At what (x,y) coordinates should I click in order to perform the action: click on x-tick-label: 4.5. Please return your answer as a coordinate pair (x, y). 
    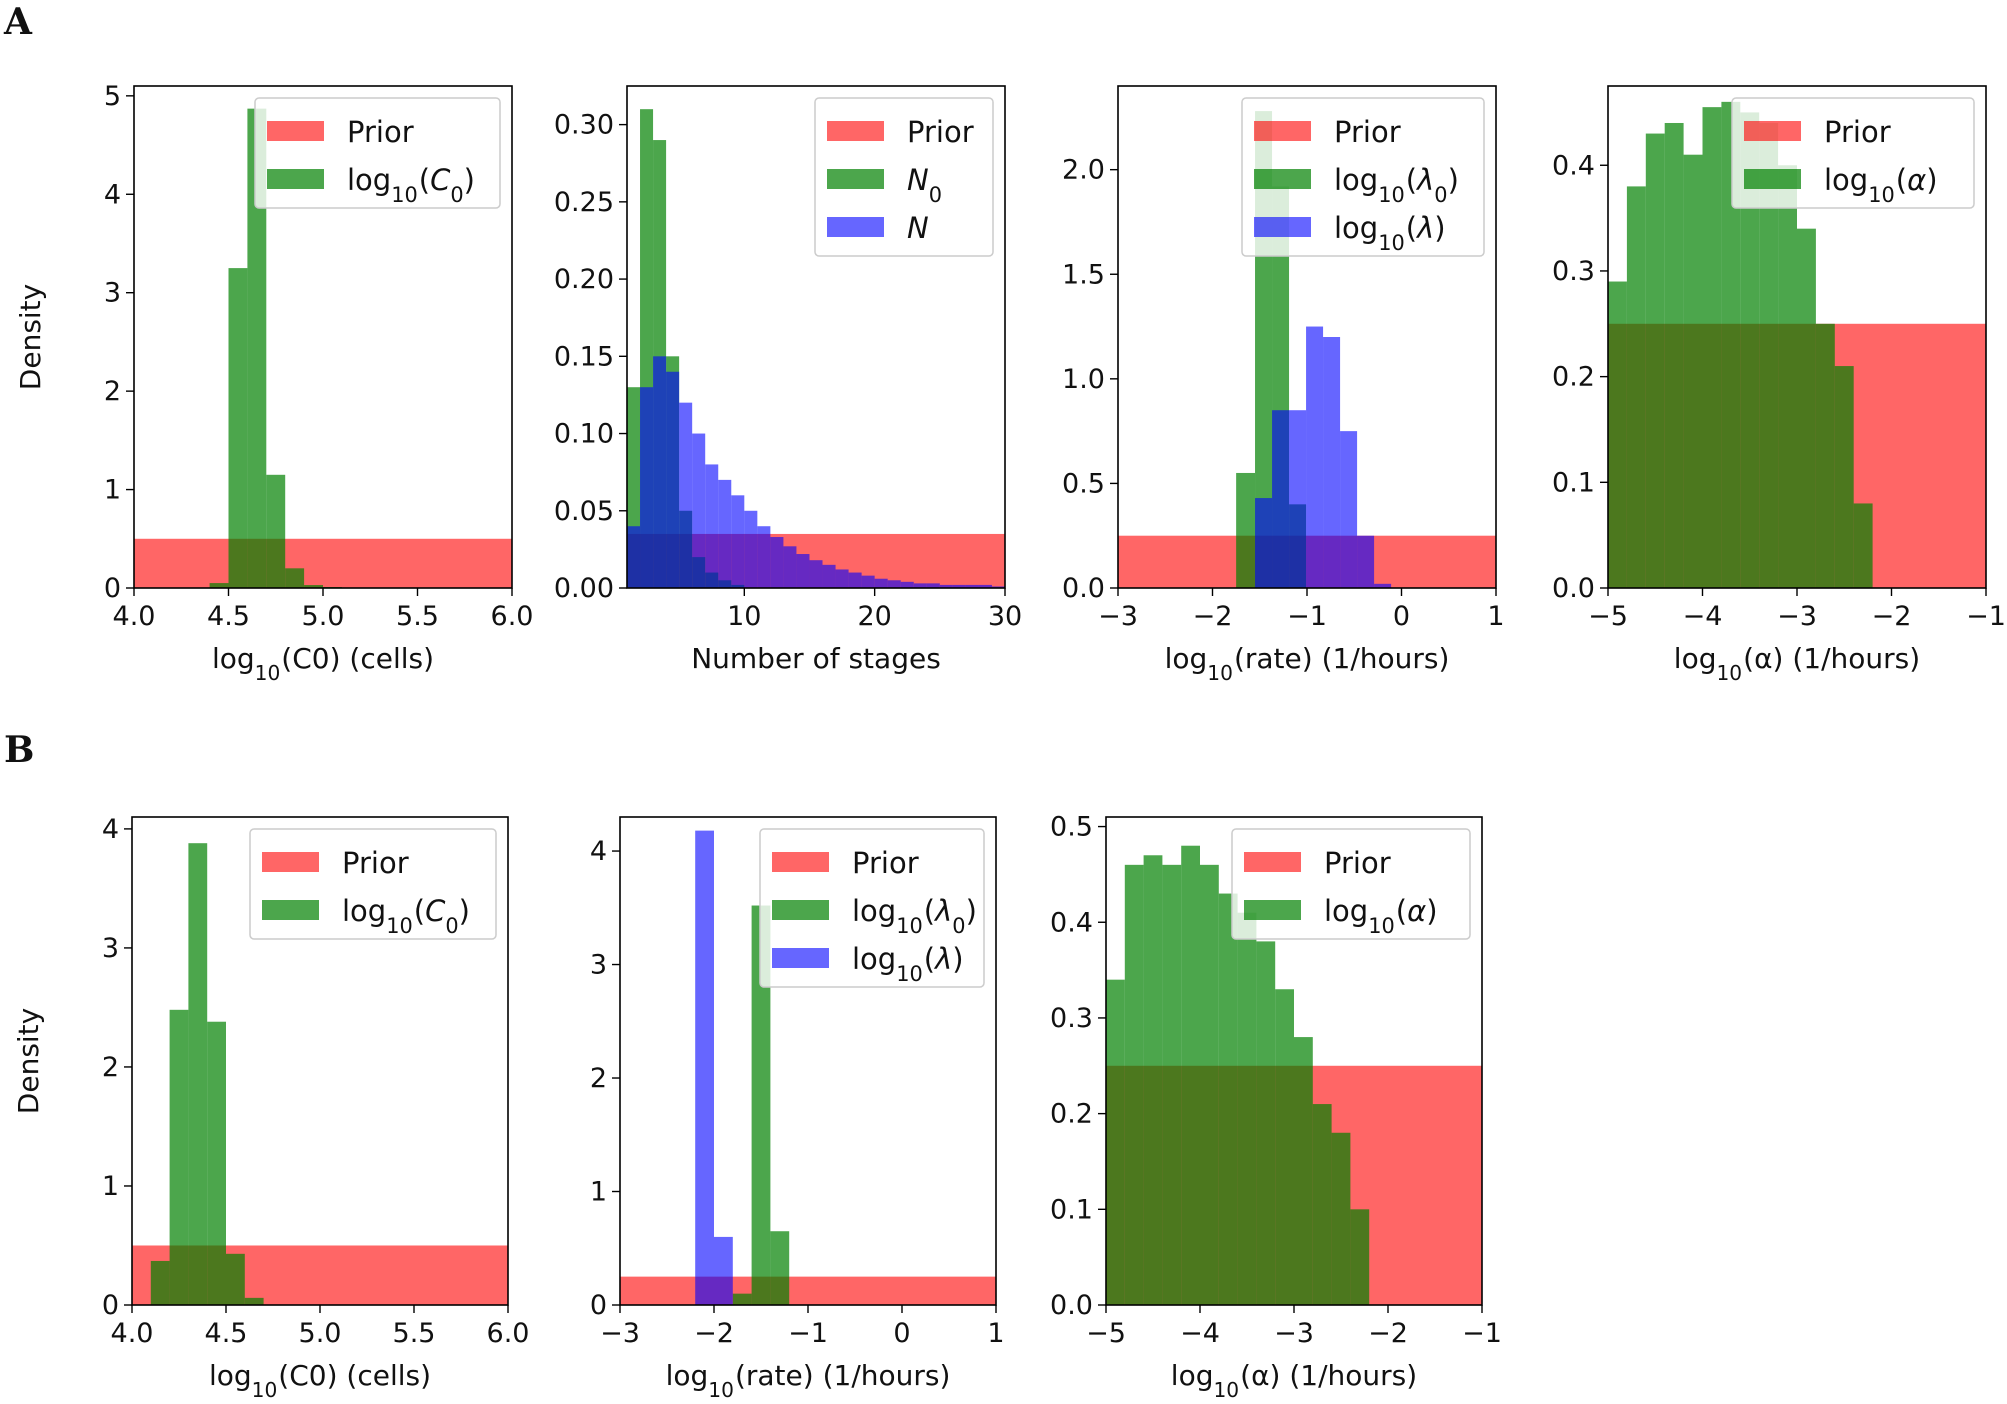
    Looking at the image, I should click on (226, 1333).